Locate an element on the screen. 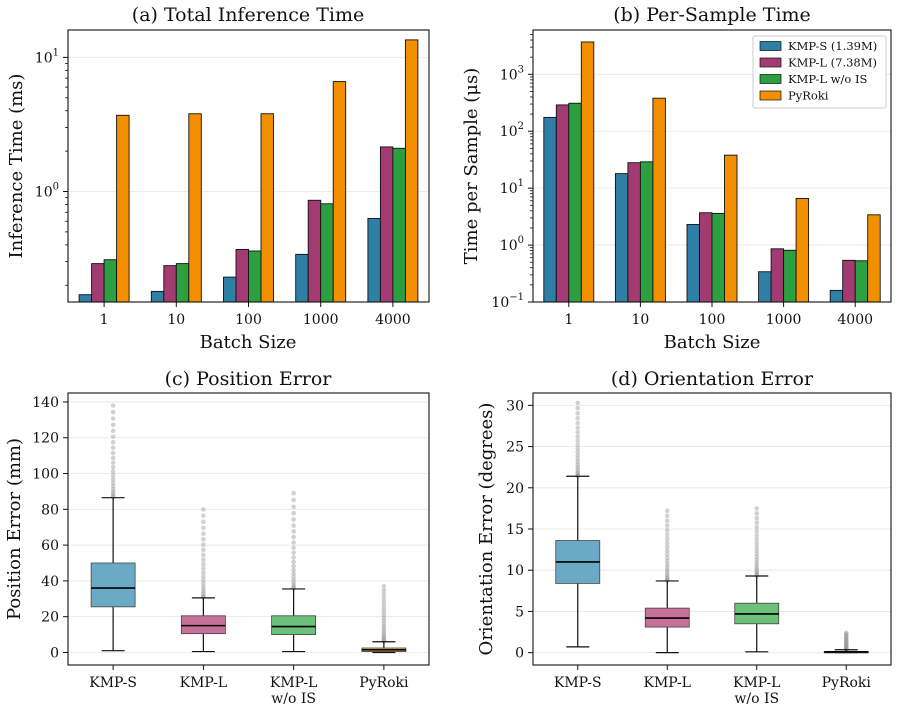  panel-a-y-label: Inference Time (ms) is located at coordinates (16, 166).